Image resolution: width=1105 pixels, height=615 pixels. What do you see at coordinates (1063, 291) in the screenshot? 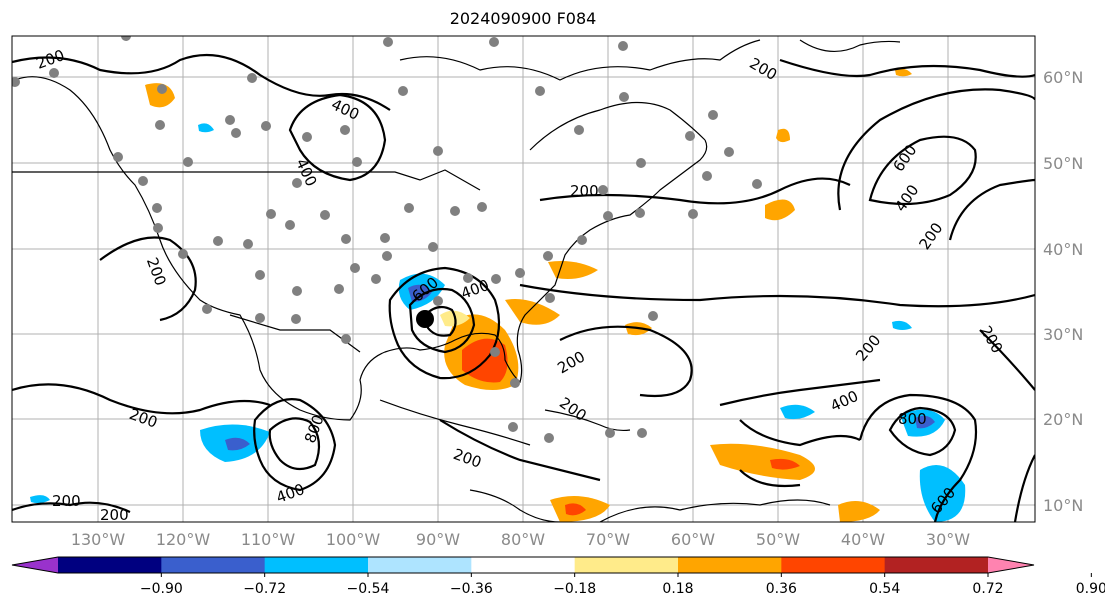
I see `latitude-labels: 60°N 50°N 40°N 30°N 20°N 10°N` at bounding box center [1063, 291].